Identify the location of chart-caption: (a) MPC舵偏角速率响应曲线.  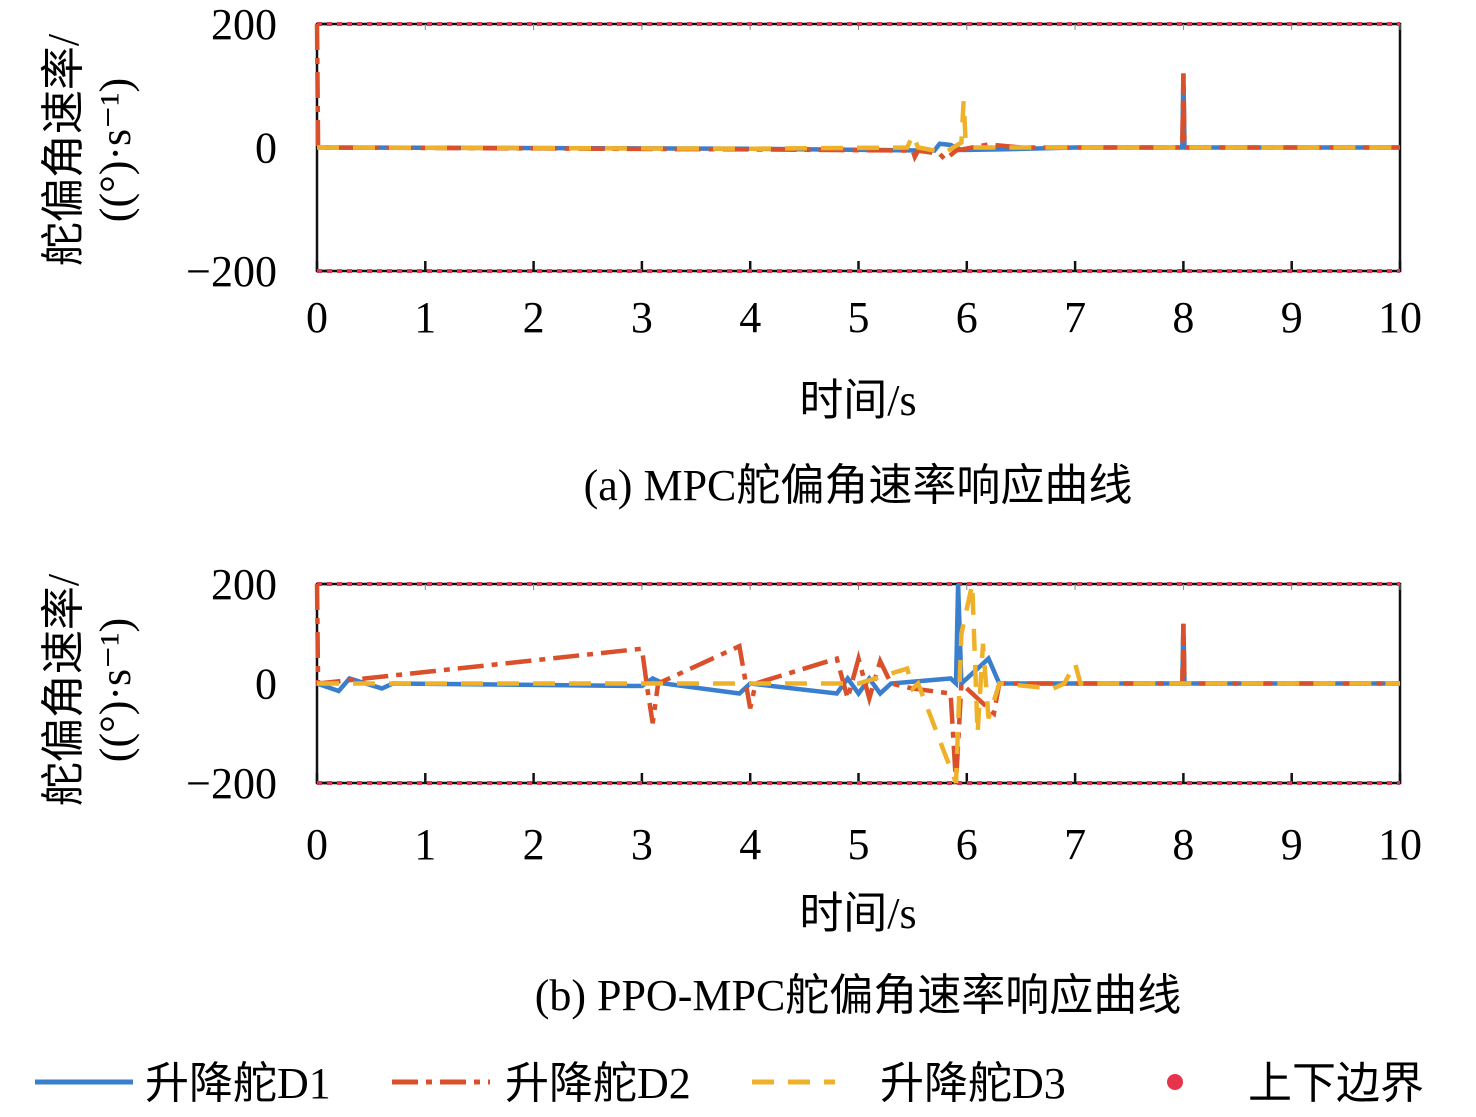
(858, 485).